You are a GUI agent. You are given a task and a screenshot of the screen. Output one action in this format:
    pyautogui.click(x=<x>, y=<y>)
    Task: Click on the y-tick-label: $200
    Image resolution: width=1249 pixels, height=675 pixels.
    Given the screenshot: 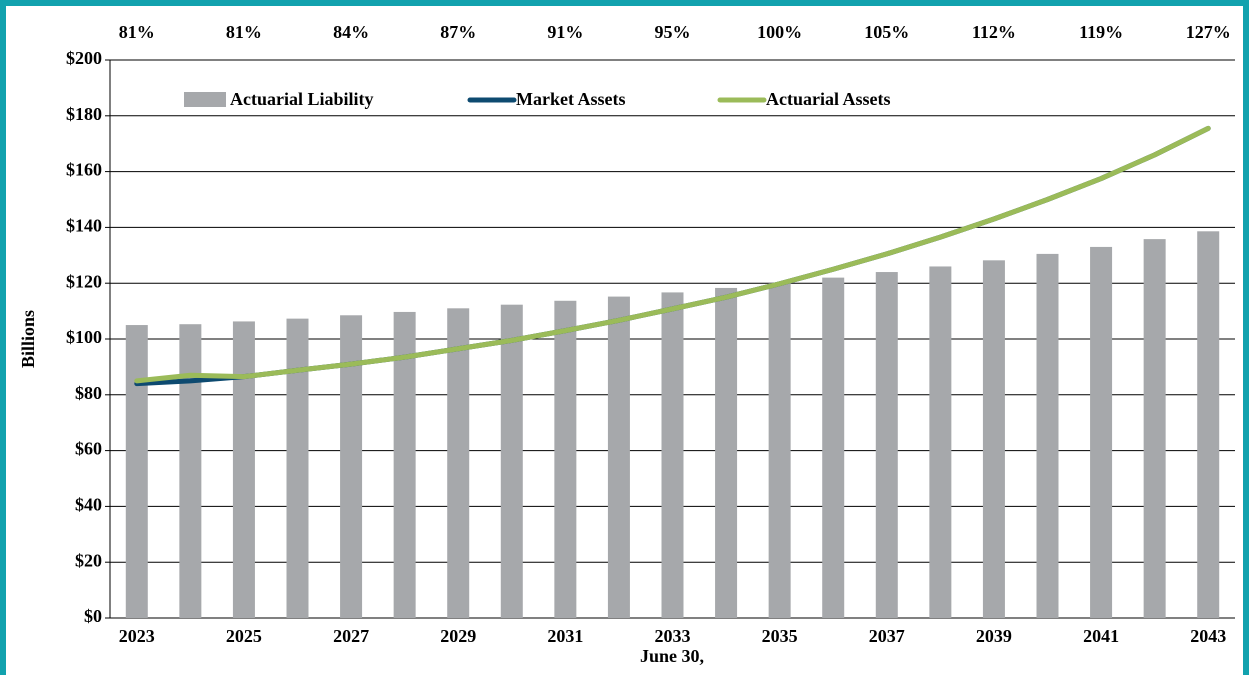 What is the action you would take?
    pyautogui.click(x=84, y=58)
    